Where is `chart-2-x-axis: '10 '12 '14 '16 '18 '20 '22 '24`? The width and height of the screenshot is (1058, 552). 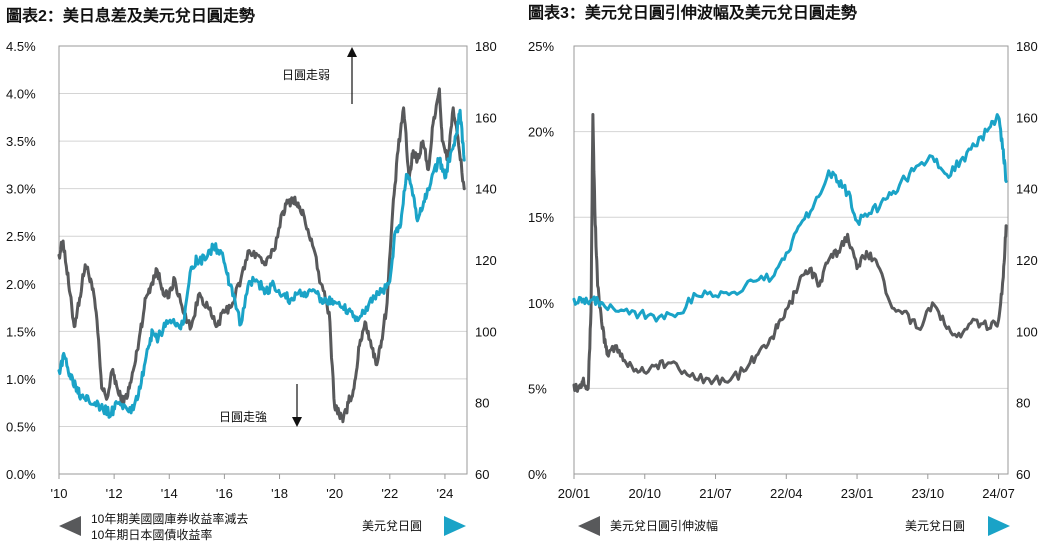 chart-2-x-axis: '10 '12 '14 '16 '18 '20 '22 '24 is located at coordinates (252, 487).